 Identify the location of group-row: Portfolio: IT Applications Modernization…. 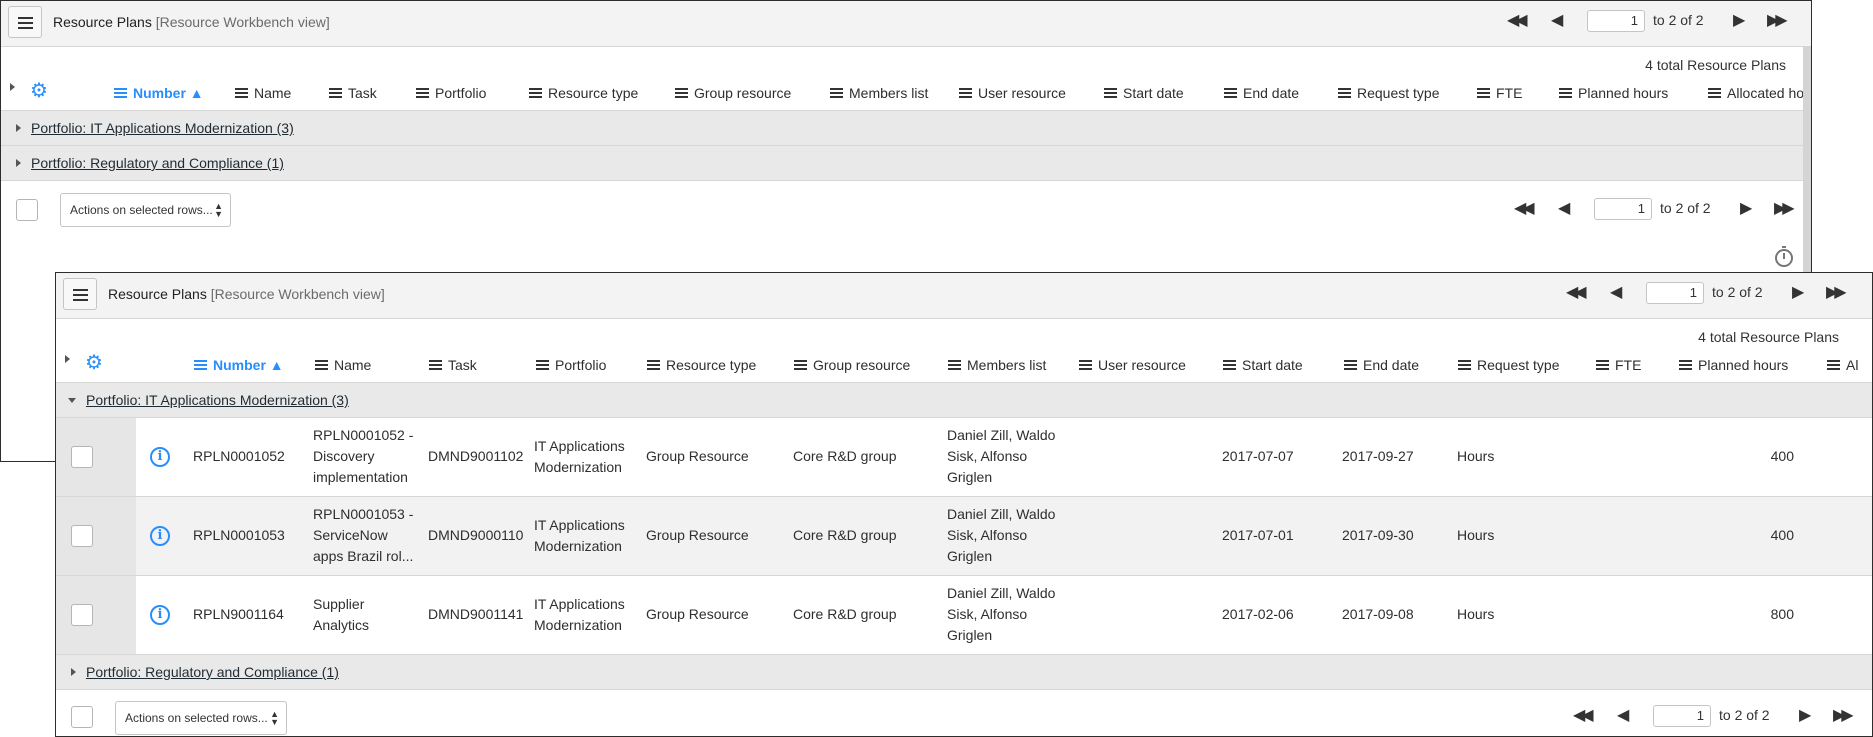
(906, 128).